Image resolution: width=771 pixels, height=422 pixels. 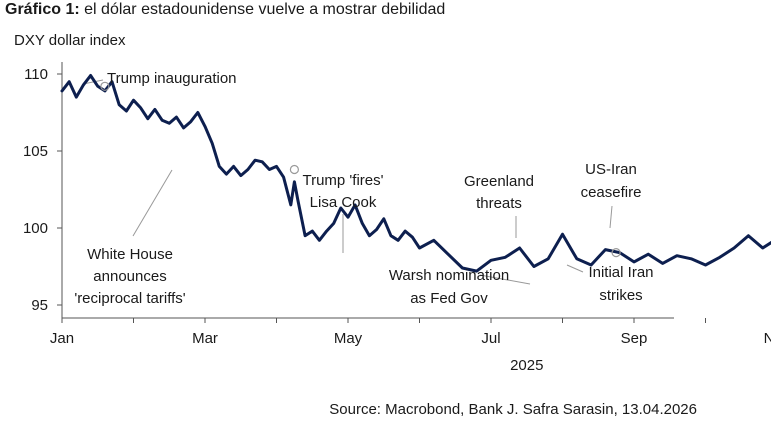 I want to click on leader-warsh, so click(x=505, y=279).